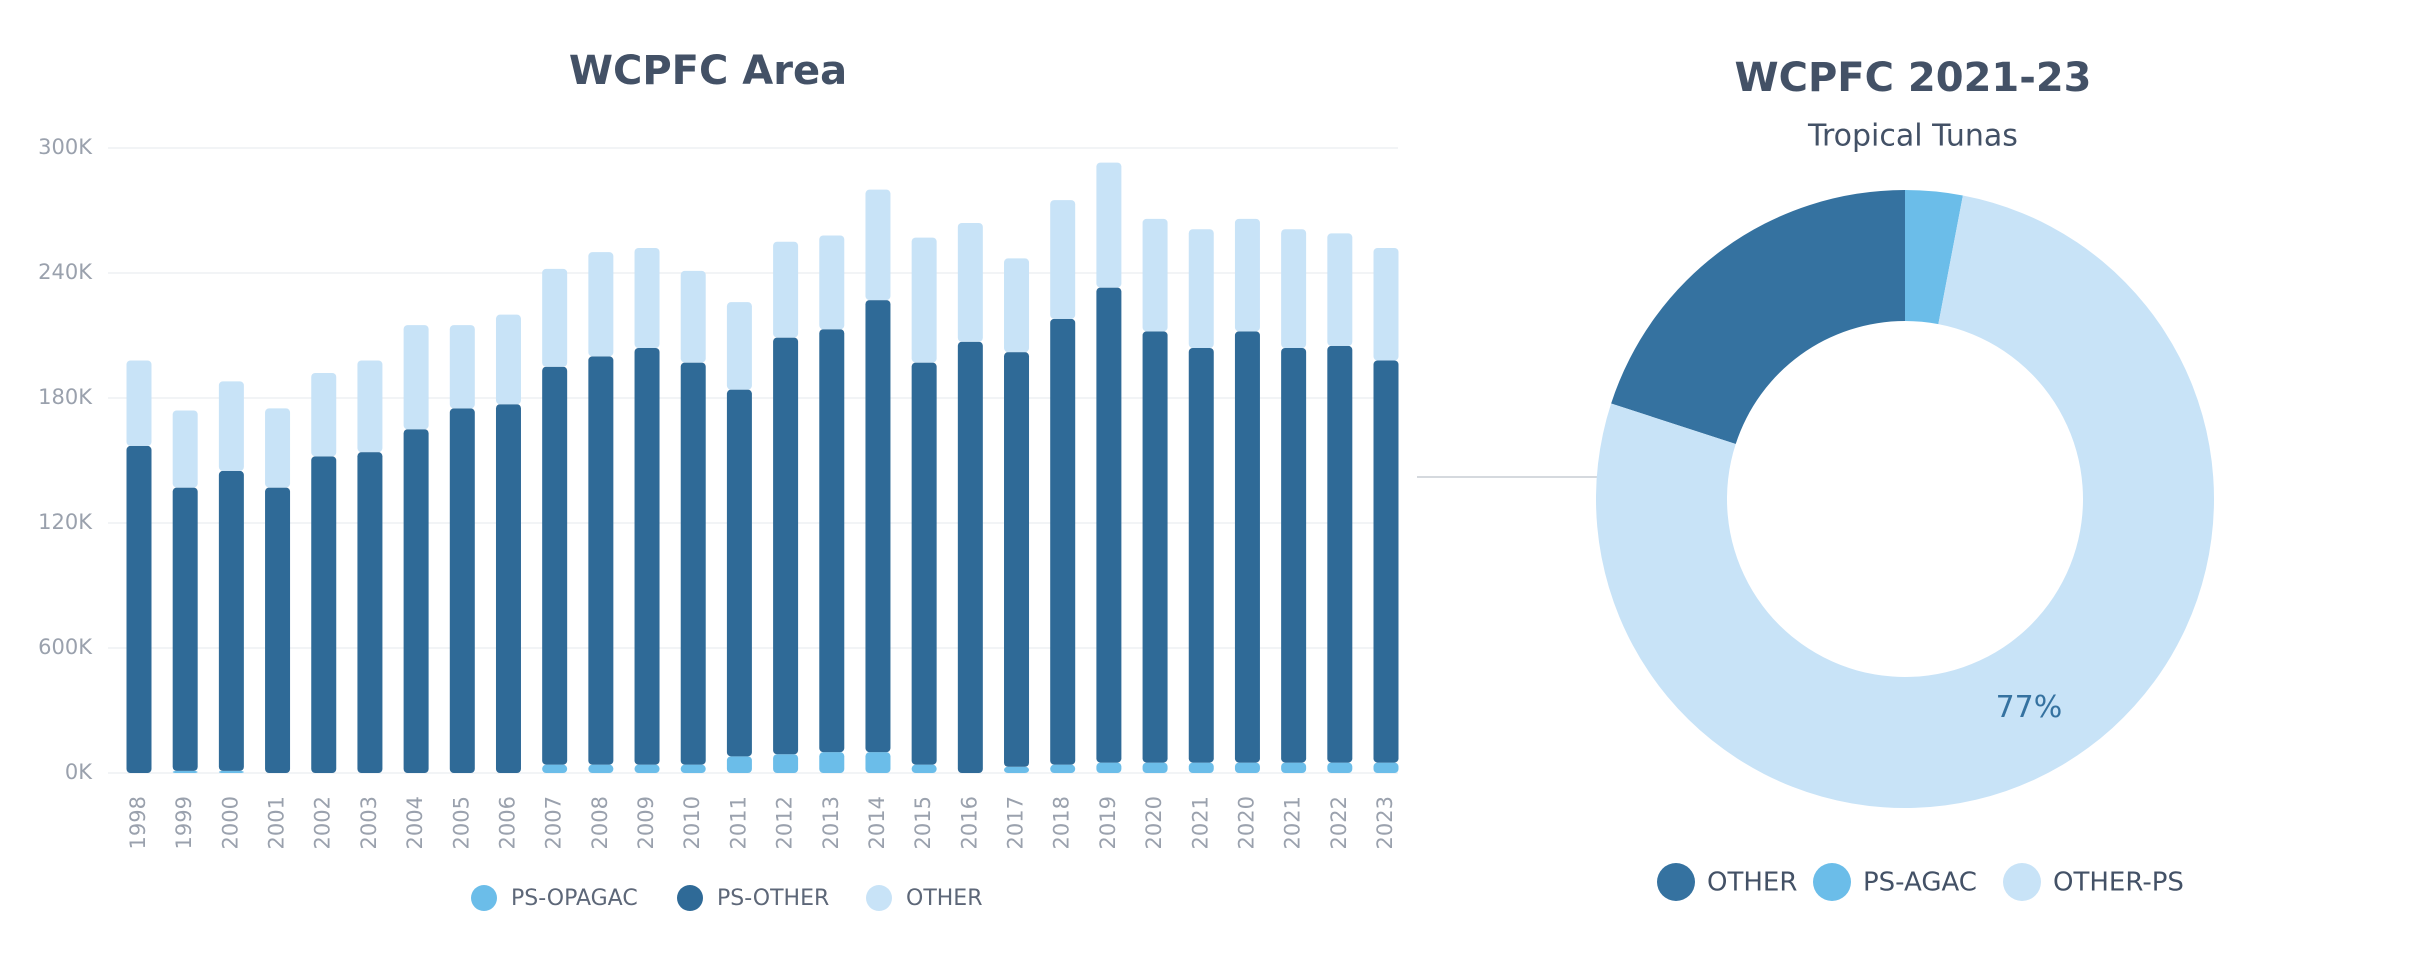 This screenshot has width=2411, height=955. I want to click on x-tick-label: 2006, so click(507, 822).